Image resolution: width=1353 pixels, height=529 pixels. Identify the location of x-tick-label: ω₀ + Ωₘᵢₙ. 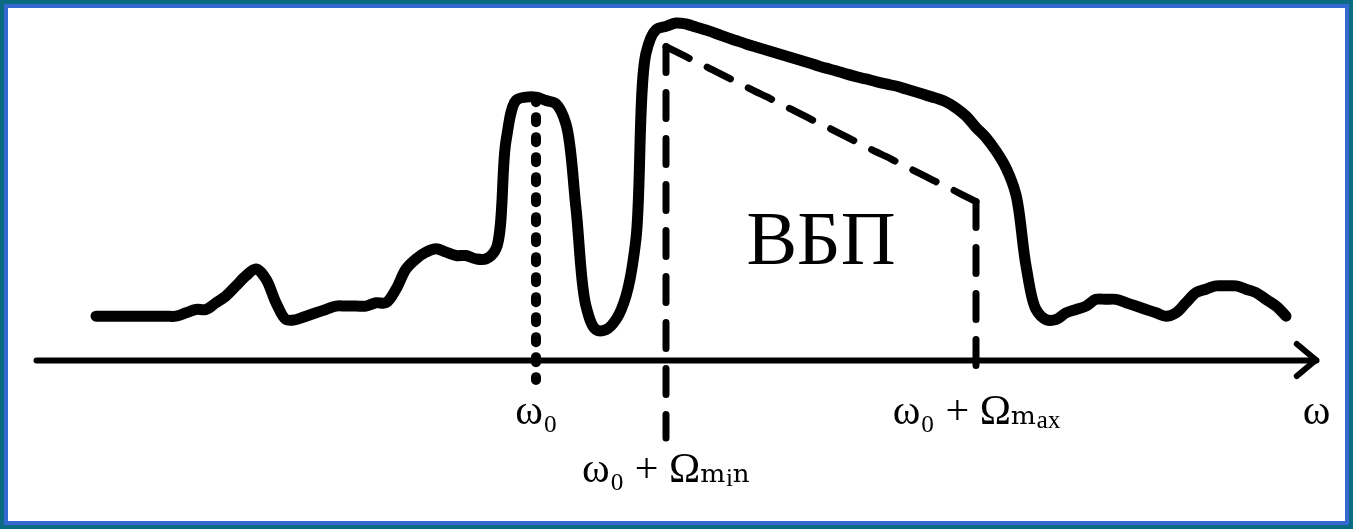
(666, 467).